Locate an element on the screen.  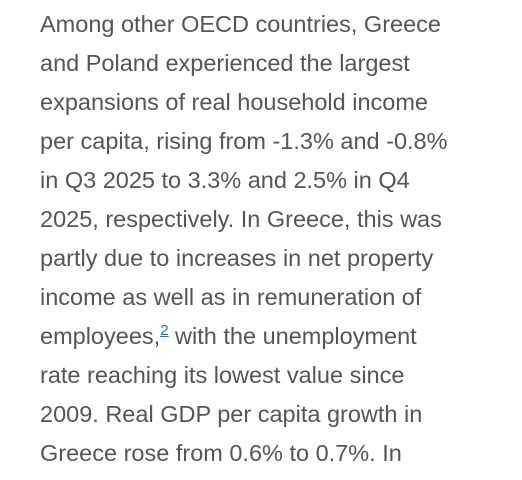
text-line: and Poland experienced the largest is located at coordinates (225, 63).